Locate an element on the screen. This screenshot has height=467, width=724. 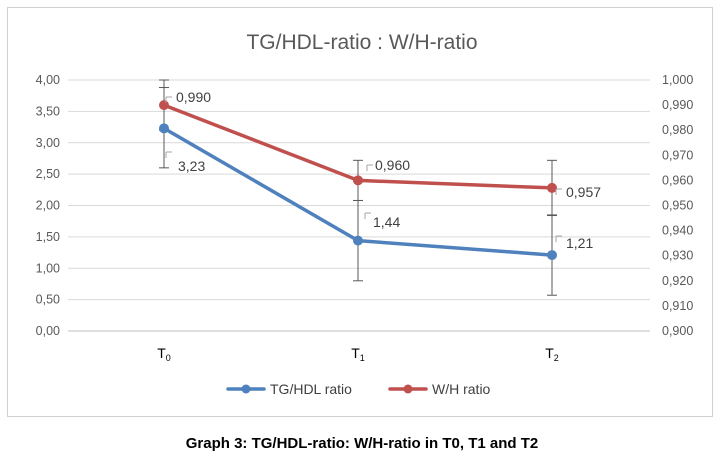
legend-label: TG/HDL ratio is located at coordinates (311, 389).